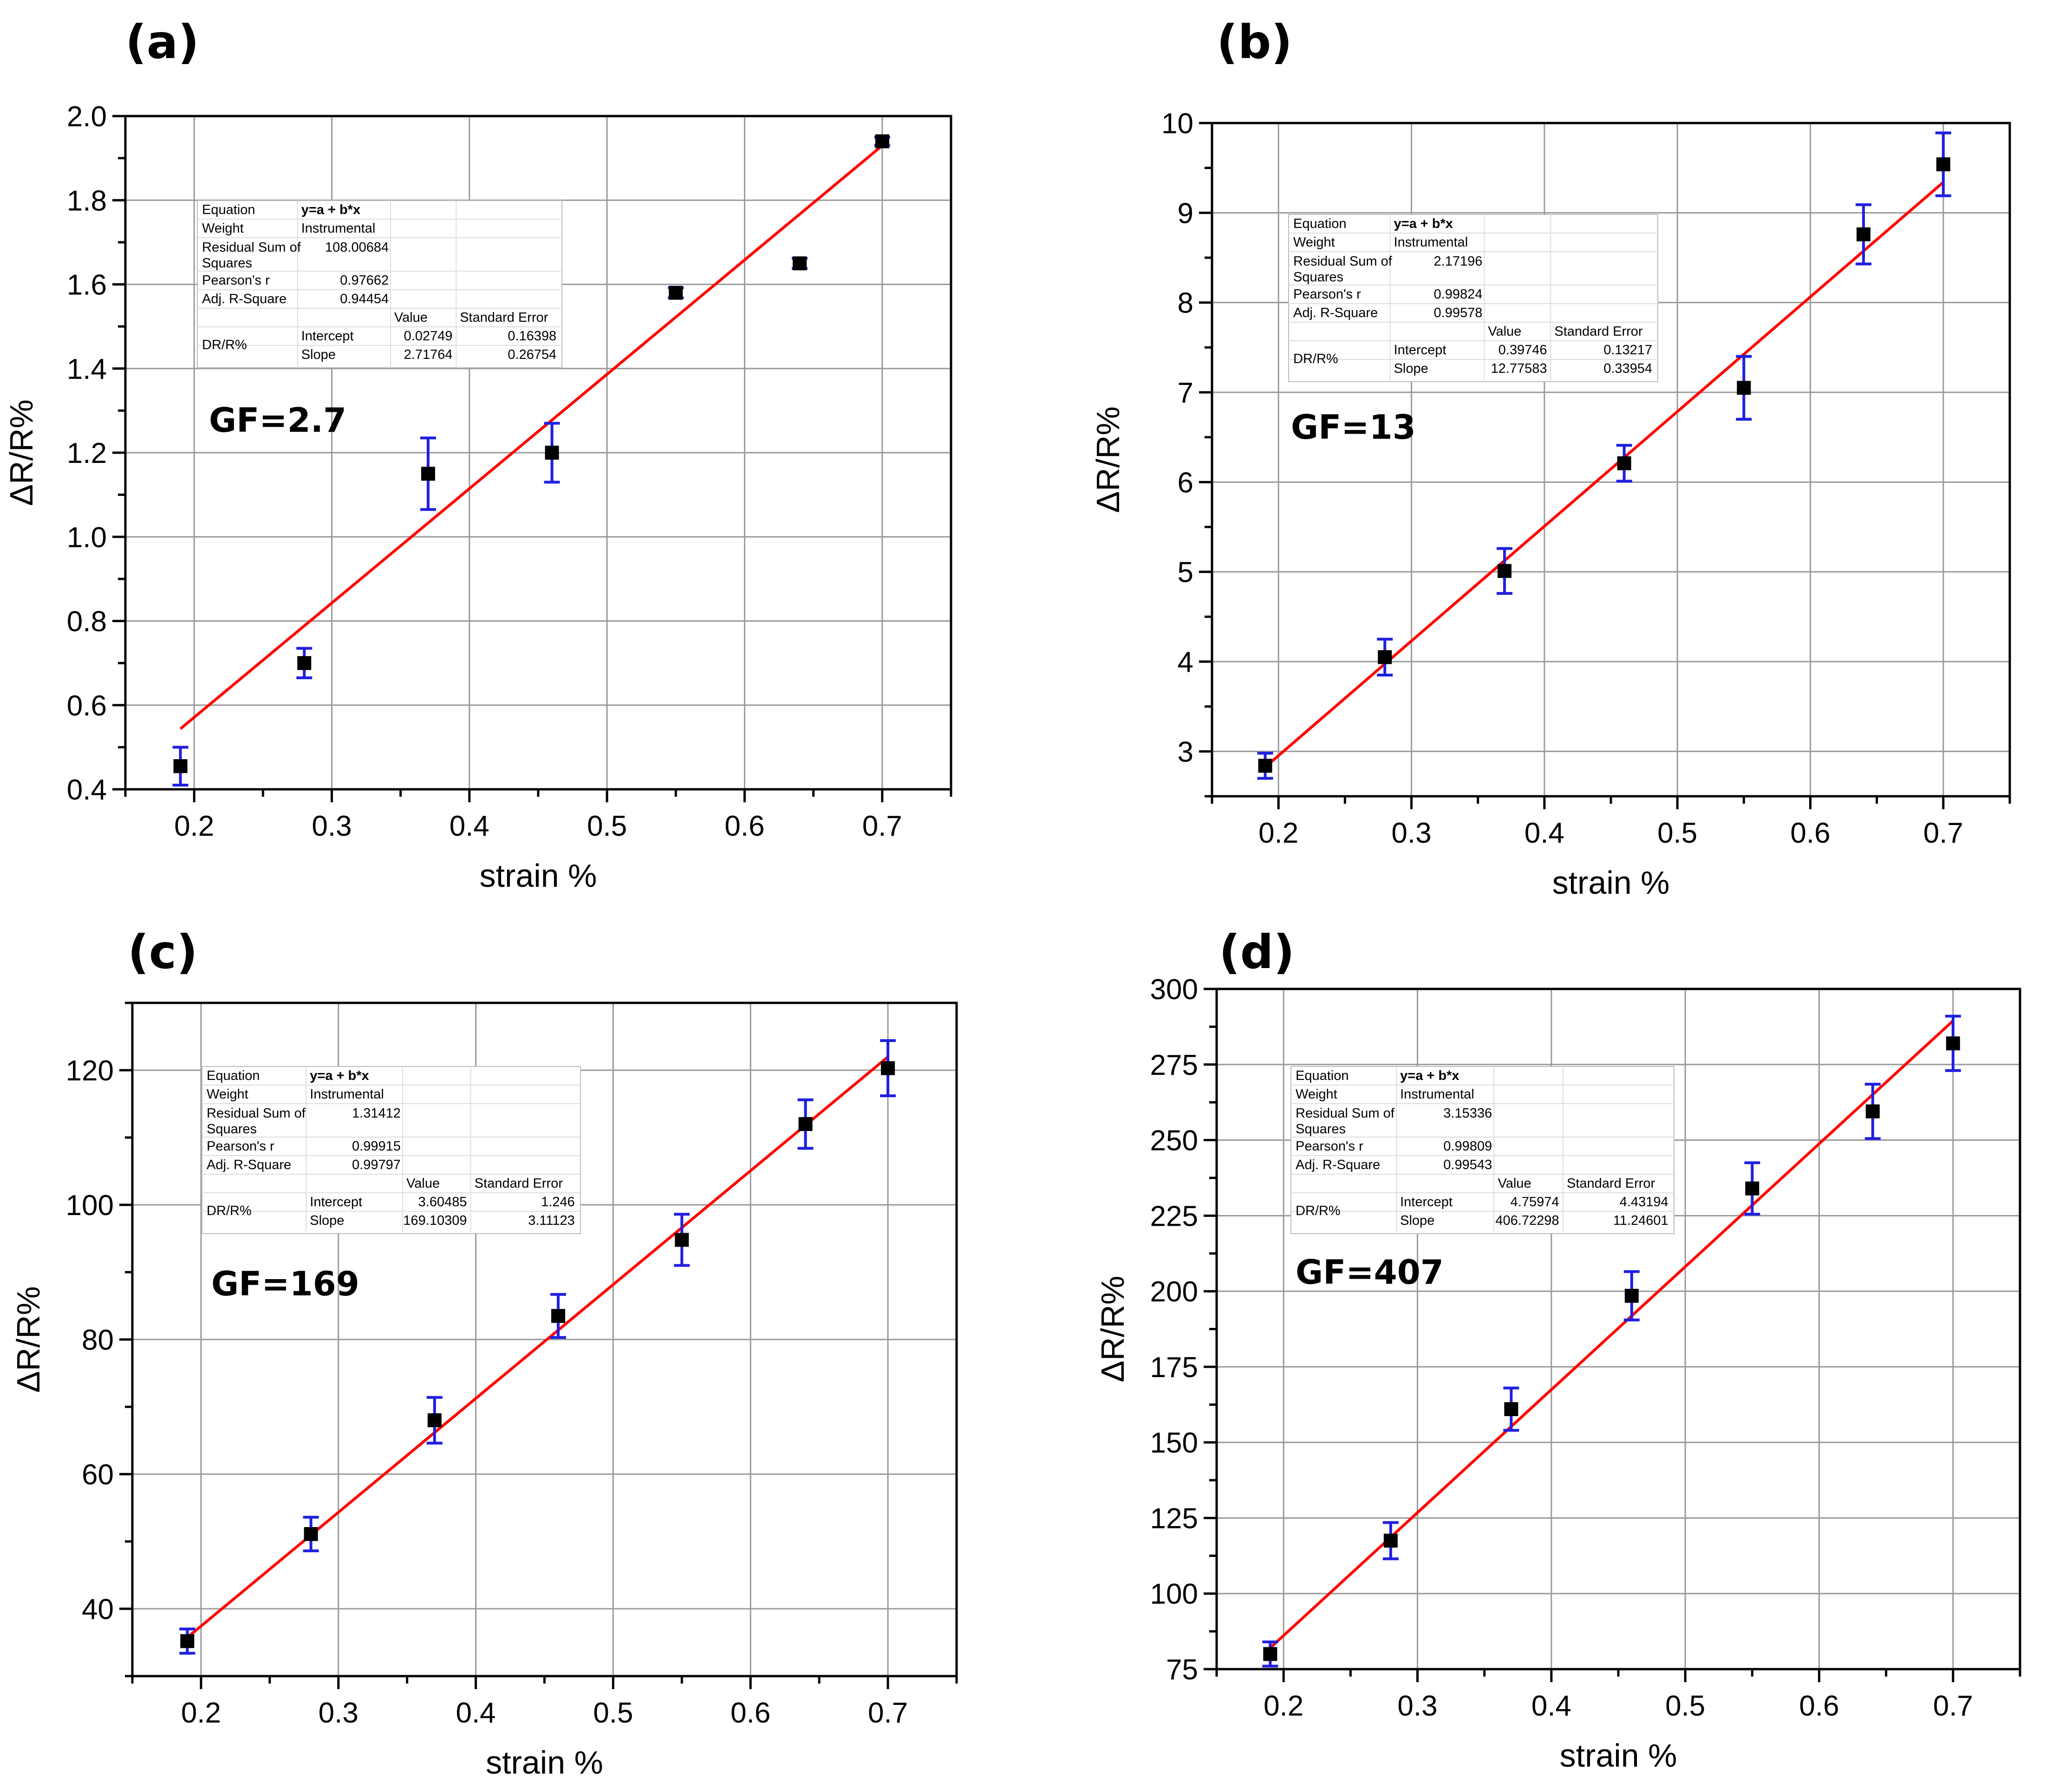  Describe the element at coordinates (1523, 350) in the screenshot. I see `stats-param-value: 0.39746` at that location.